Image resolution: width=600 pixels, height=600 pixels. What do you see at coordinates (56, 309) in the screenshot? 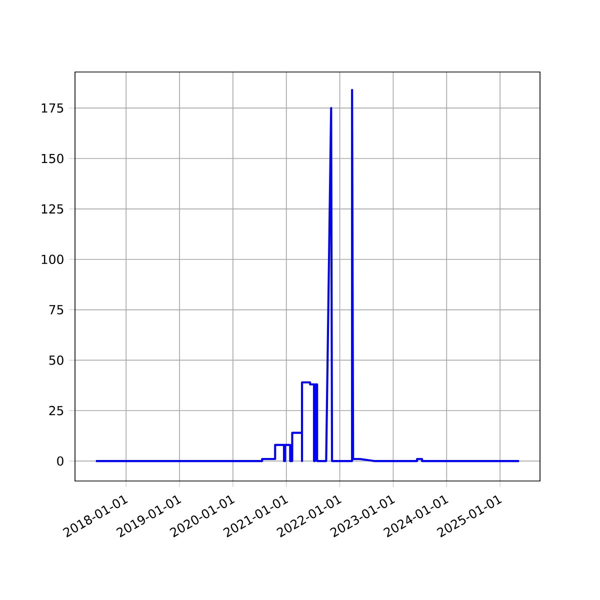
I see `y-tick-label: 75` at bounding box center [56, 309].